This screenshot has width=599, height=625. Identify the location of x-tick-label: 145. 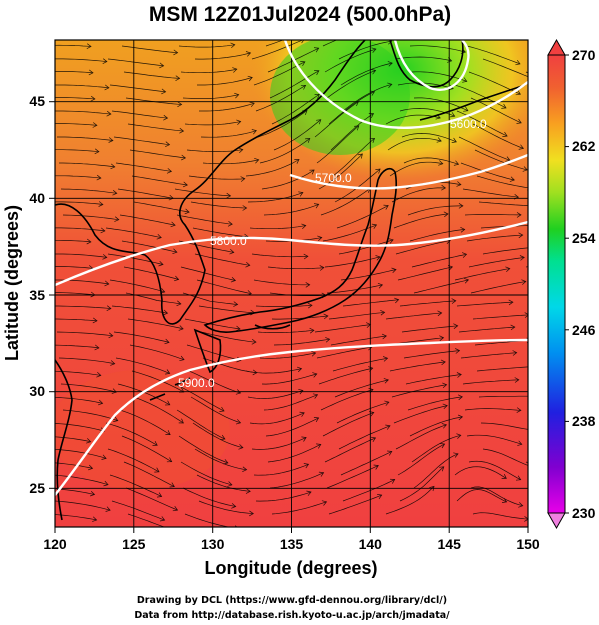
(450, 544).